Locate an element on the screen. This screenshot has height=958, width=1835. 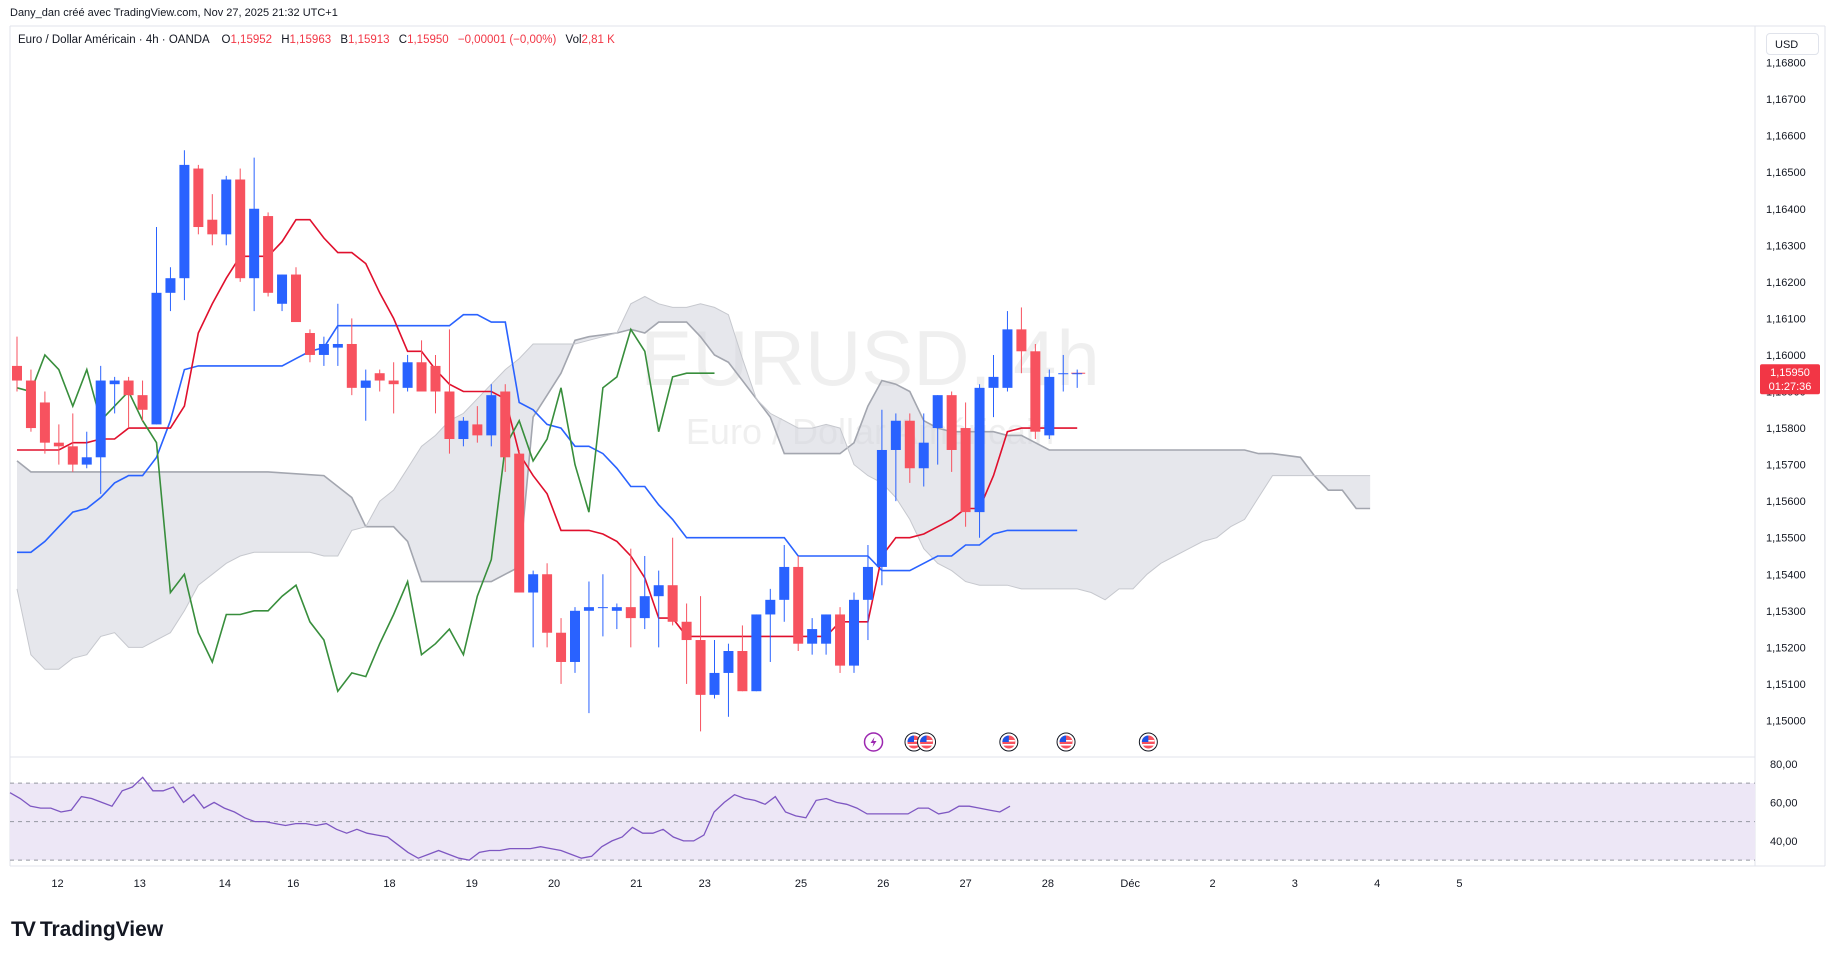
low-label: B is located at coordinates (344, 40).